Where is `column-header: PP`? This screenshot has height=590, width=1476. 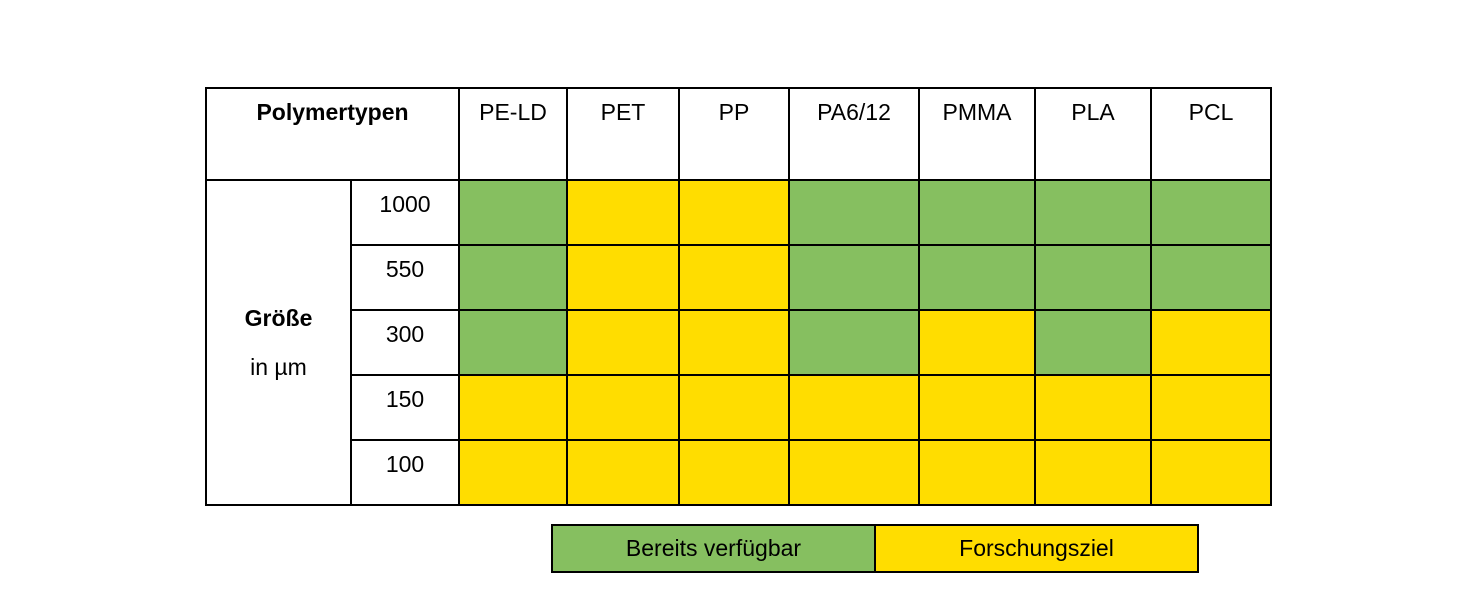 column-header: PP is located at coordinates (734, 134).